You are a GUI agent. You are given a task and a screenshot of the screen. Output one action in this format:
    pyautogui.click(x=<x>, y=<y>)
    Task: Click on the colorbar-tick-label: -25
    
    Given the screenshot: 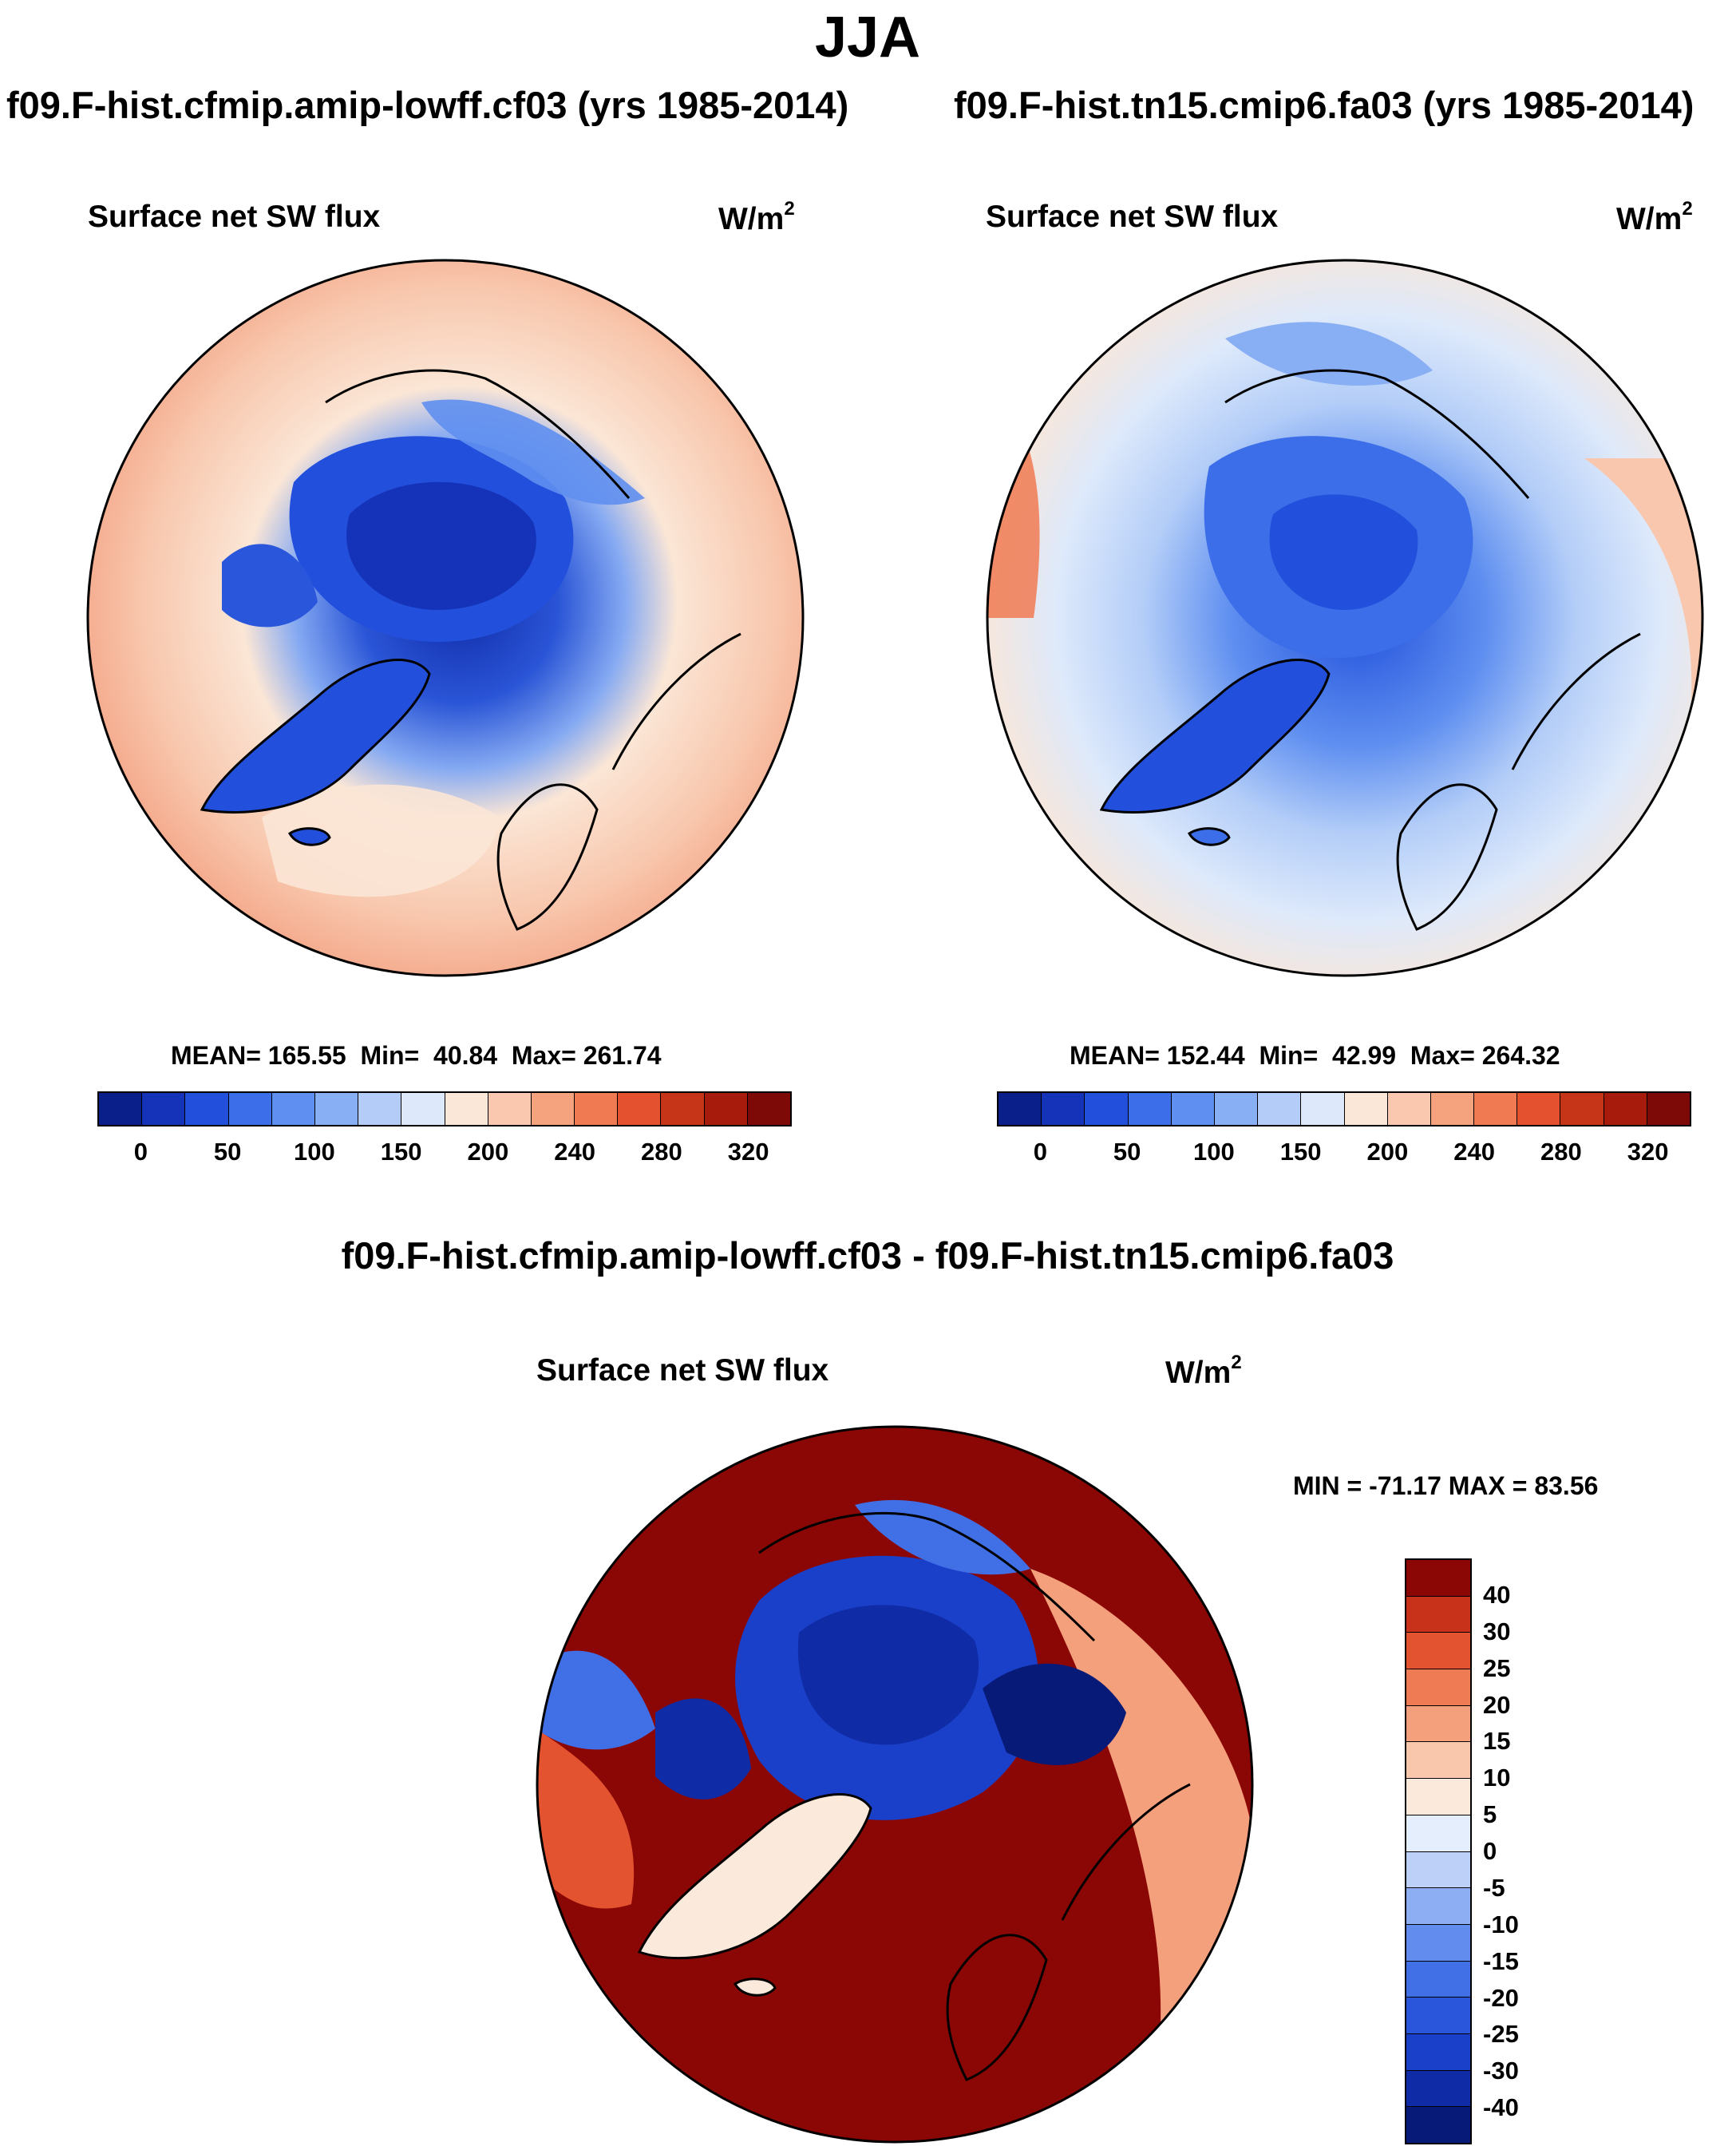 What is the action you would take?
    pyautogui.click(x=1501, y=2035)
    